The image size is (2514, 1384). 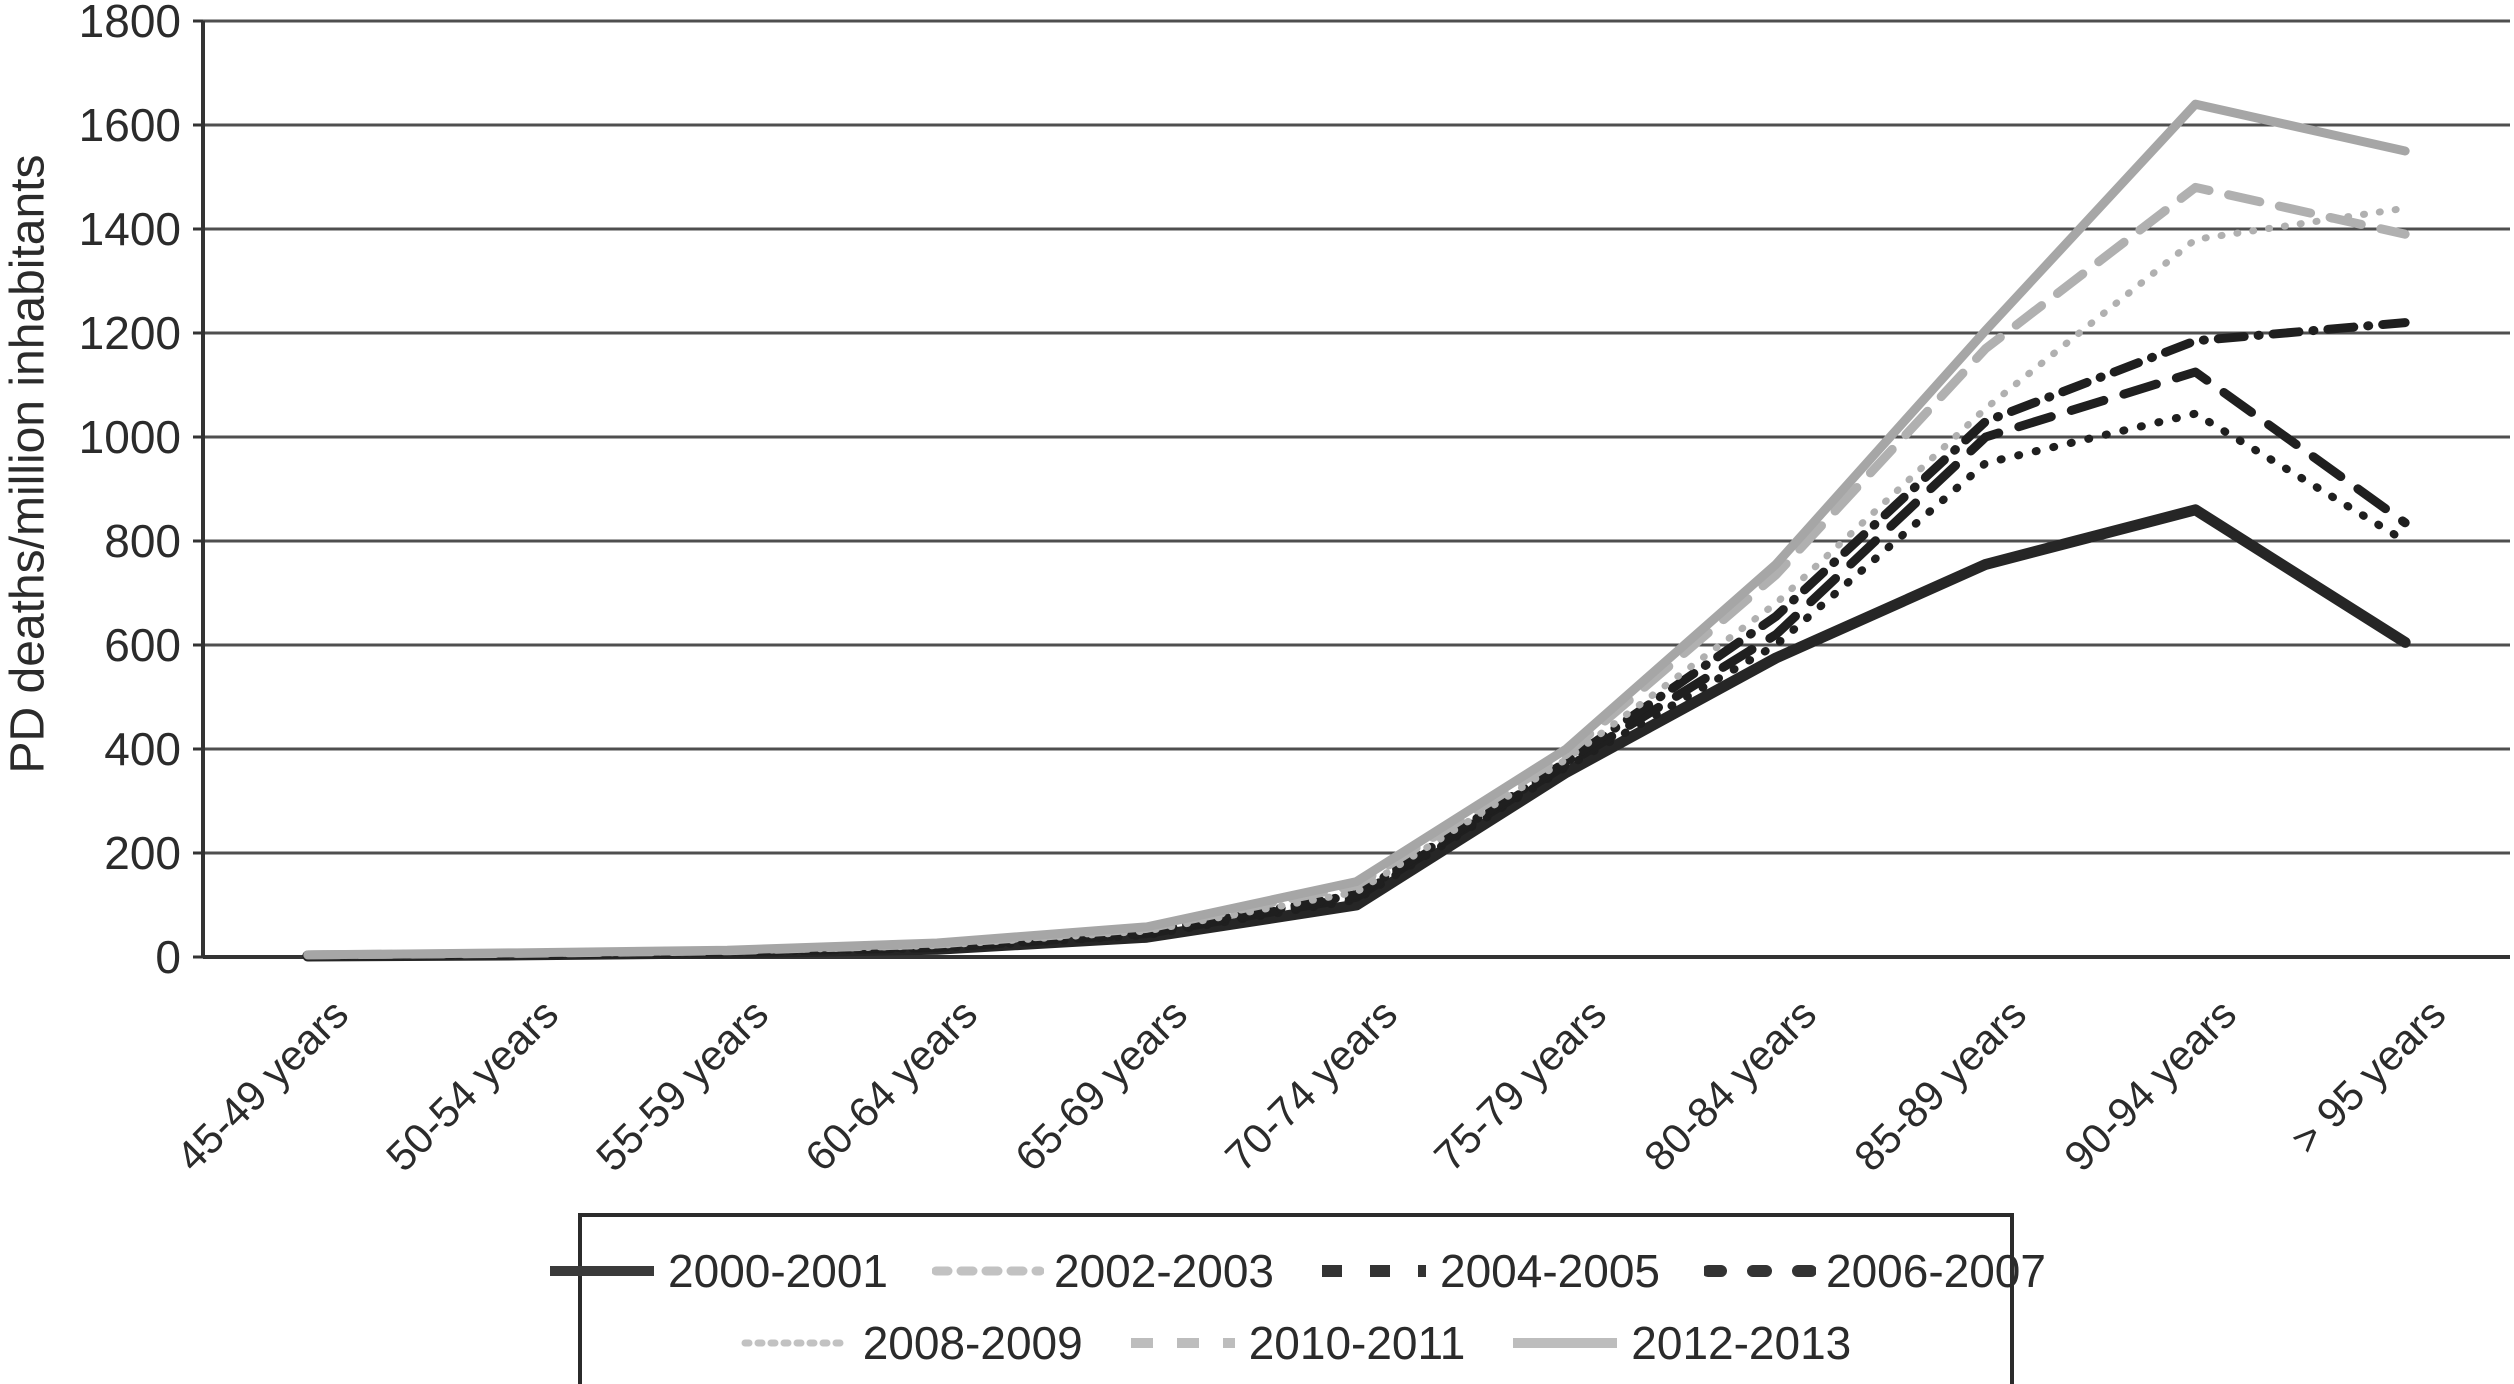 I want to click on legend-item-2008-2009: 2008-2009, so click(x=912, y=1343).